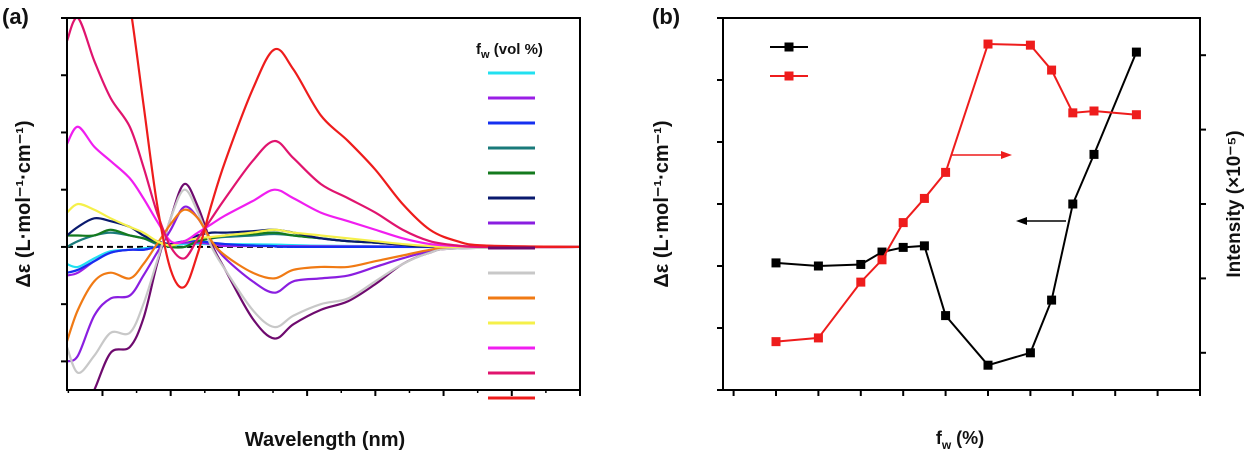 The height and width of the screenshot is (453, 1244). I want to click on panel-a-xlabel: Wavelength (nm), so click(325, 440).